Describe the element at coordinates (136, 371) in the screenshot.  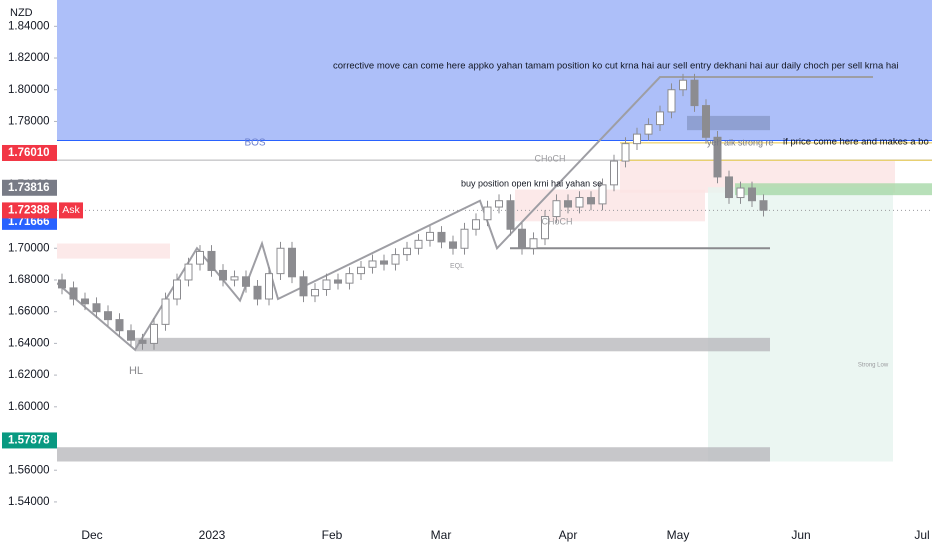
I see `annotation: HL` at that location.